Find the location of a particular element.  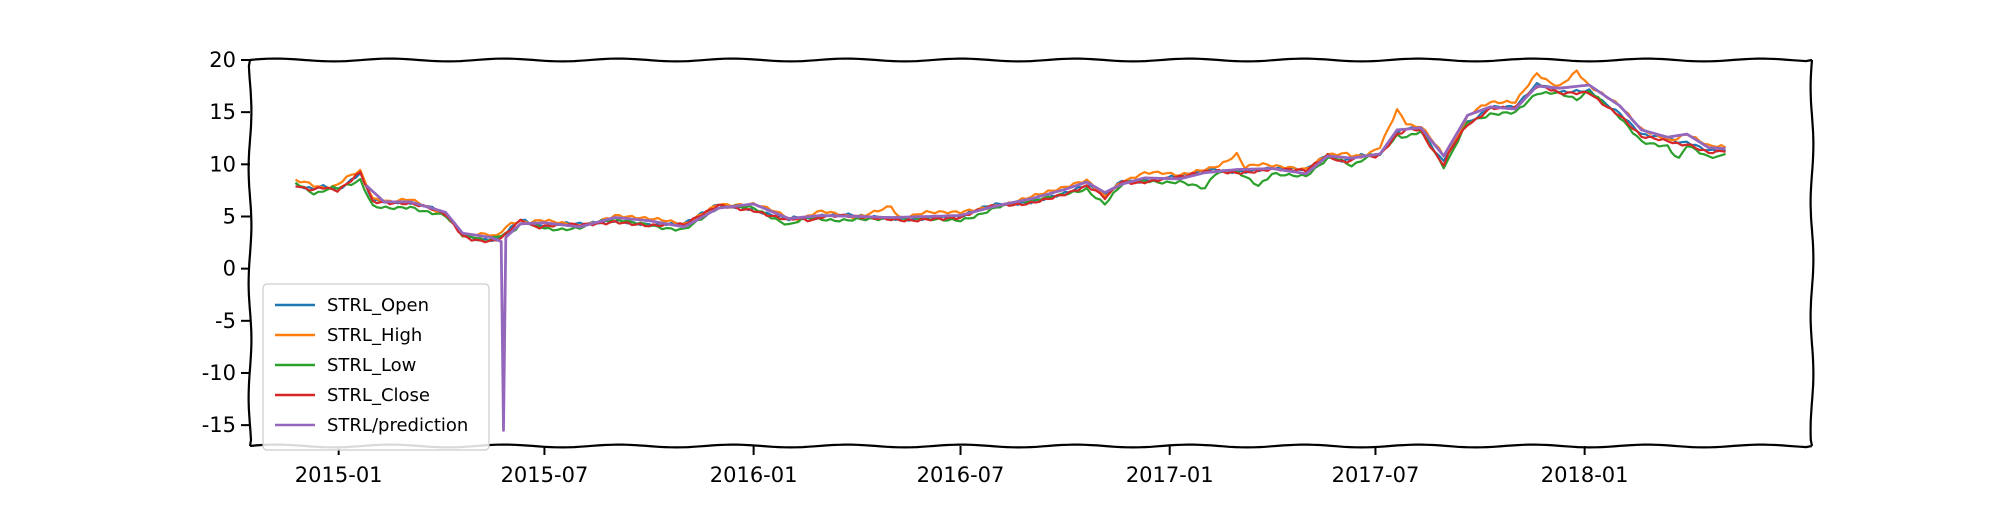

legend-box is located at coordinates (376, 367).